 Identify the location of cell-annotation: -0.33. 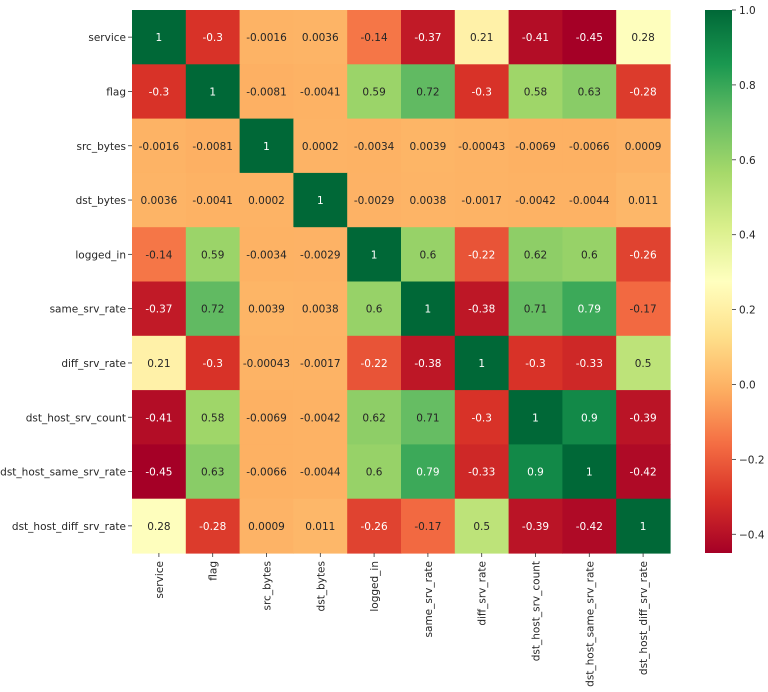
(481, 473).